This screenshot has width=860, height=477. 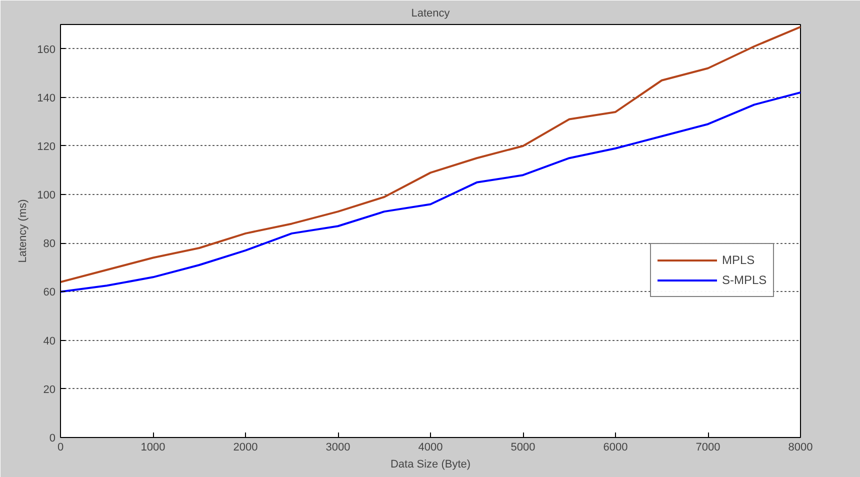 I want to click on x-tick-label: 1000, so click(x=153, y=448).